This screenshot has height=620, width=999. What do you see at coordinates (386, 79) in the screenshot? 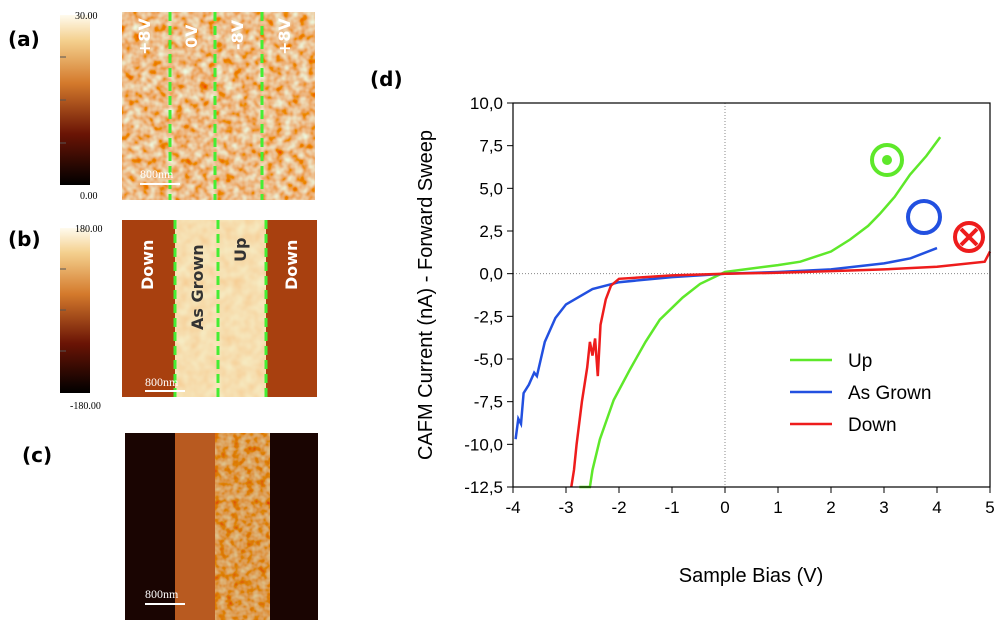
I see `panel-label: (d)` at bounding box center [386, 79].